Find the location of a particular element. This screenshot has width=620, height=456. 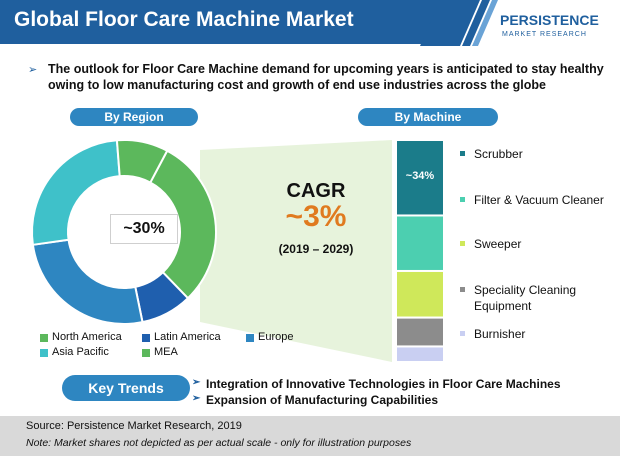

legend-label: MEA is located at coordinates (166, 352).